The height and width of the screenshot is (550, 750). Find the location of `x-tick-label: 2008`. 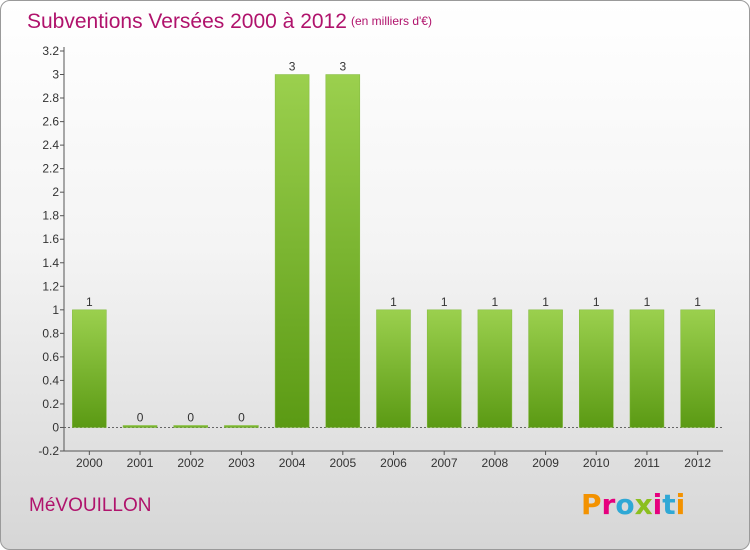

x-tick-label: 2008 is located at coordinates (495, 463).